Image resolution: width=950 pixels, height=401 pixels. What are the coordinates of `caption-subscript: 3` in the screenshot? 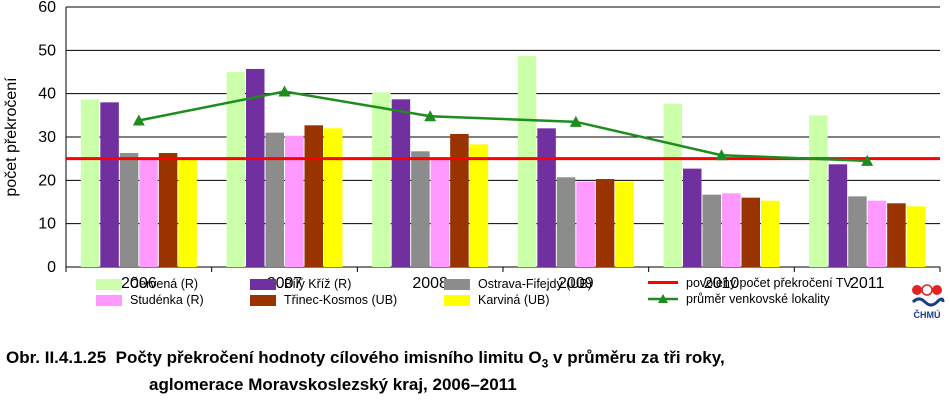 It's located at (545, 363).